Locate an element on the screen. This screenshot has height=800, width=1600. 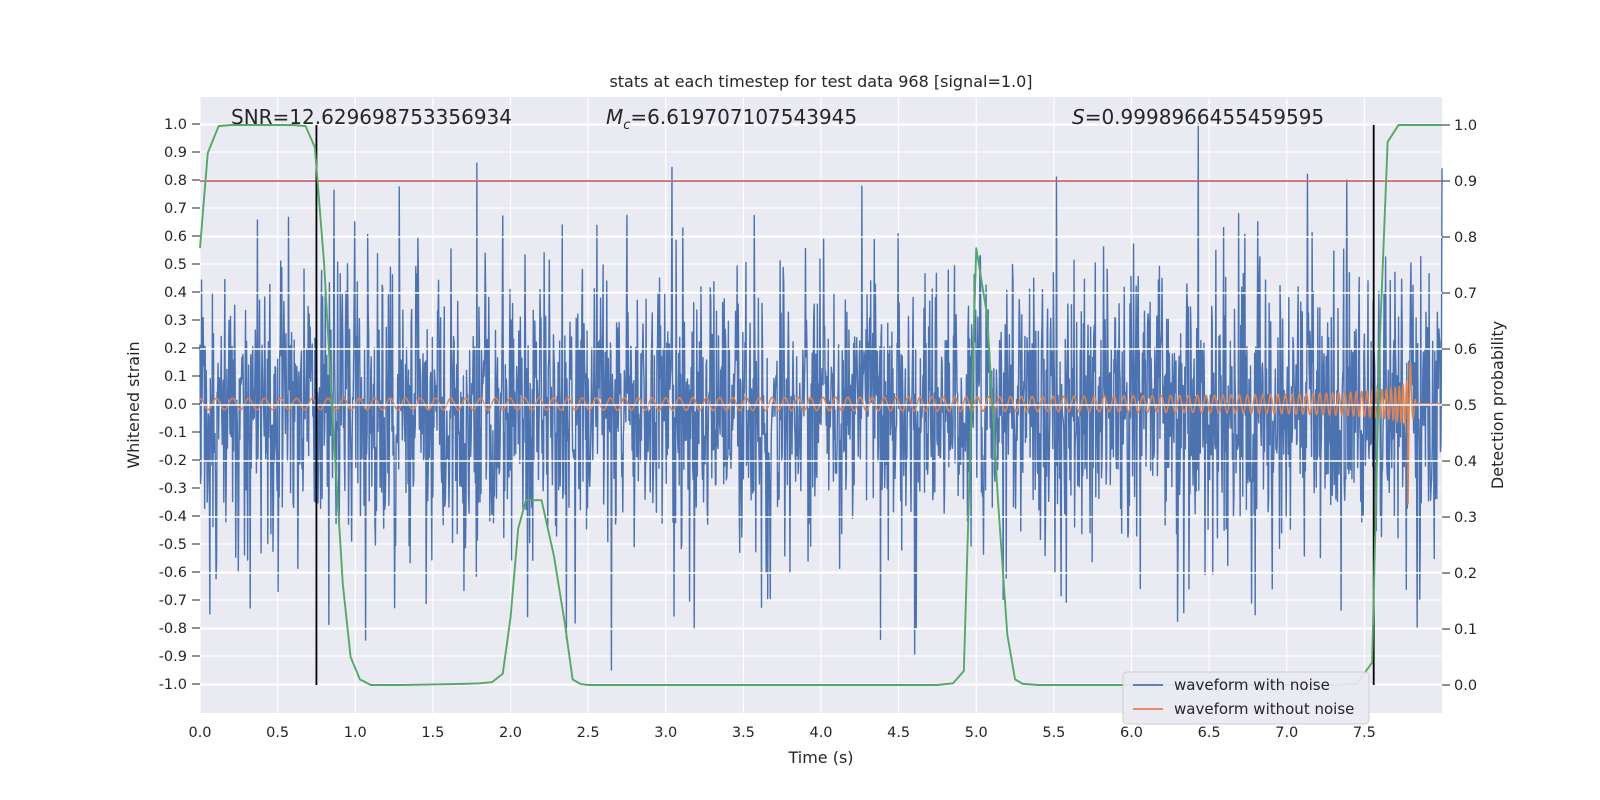
s-value: =0.9998966455459595 is located at coordinates (1204, 117).